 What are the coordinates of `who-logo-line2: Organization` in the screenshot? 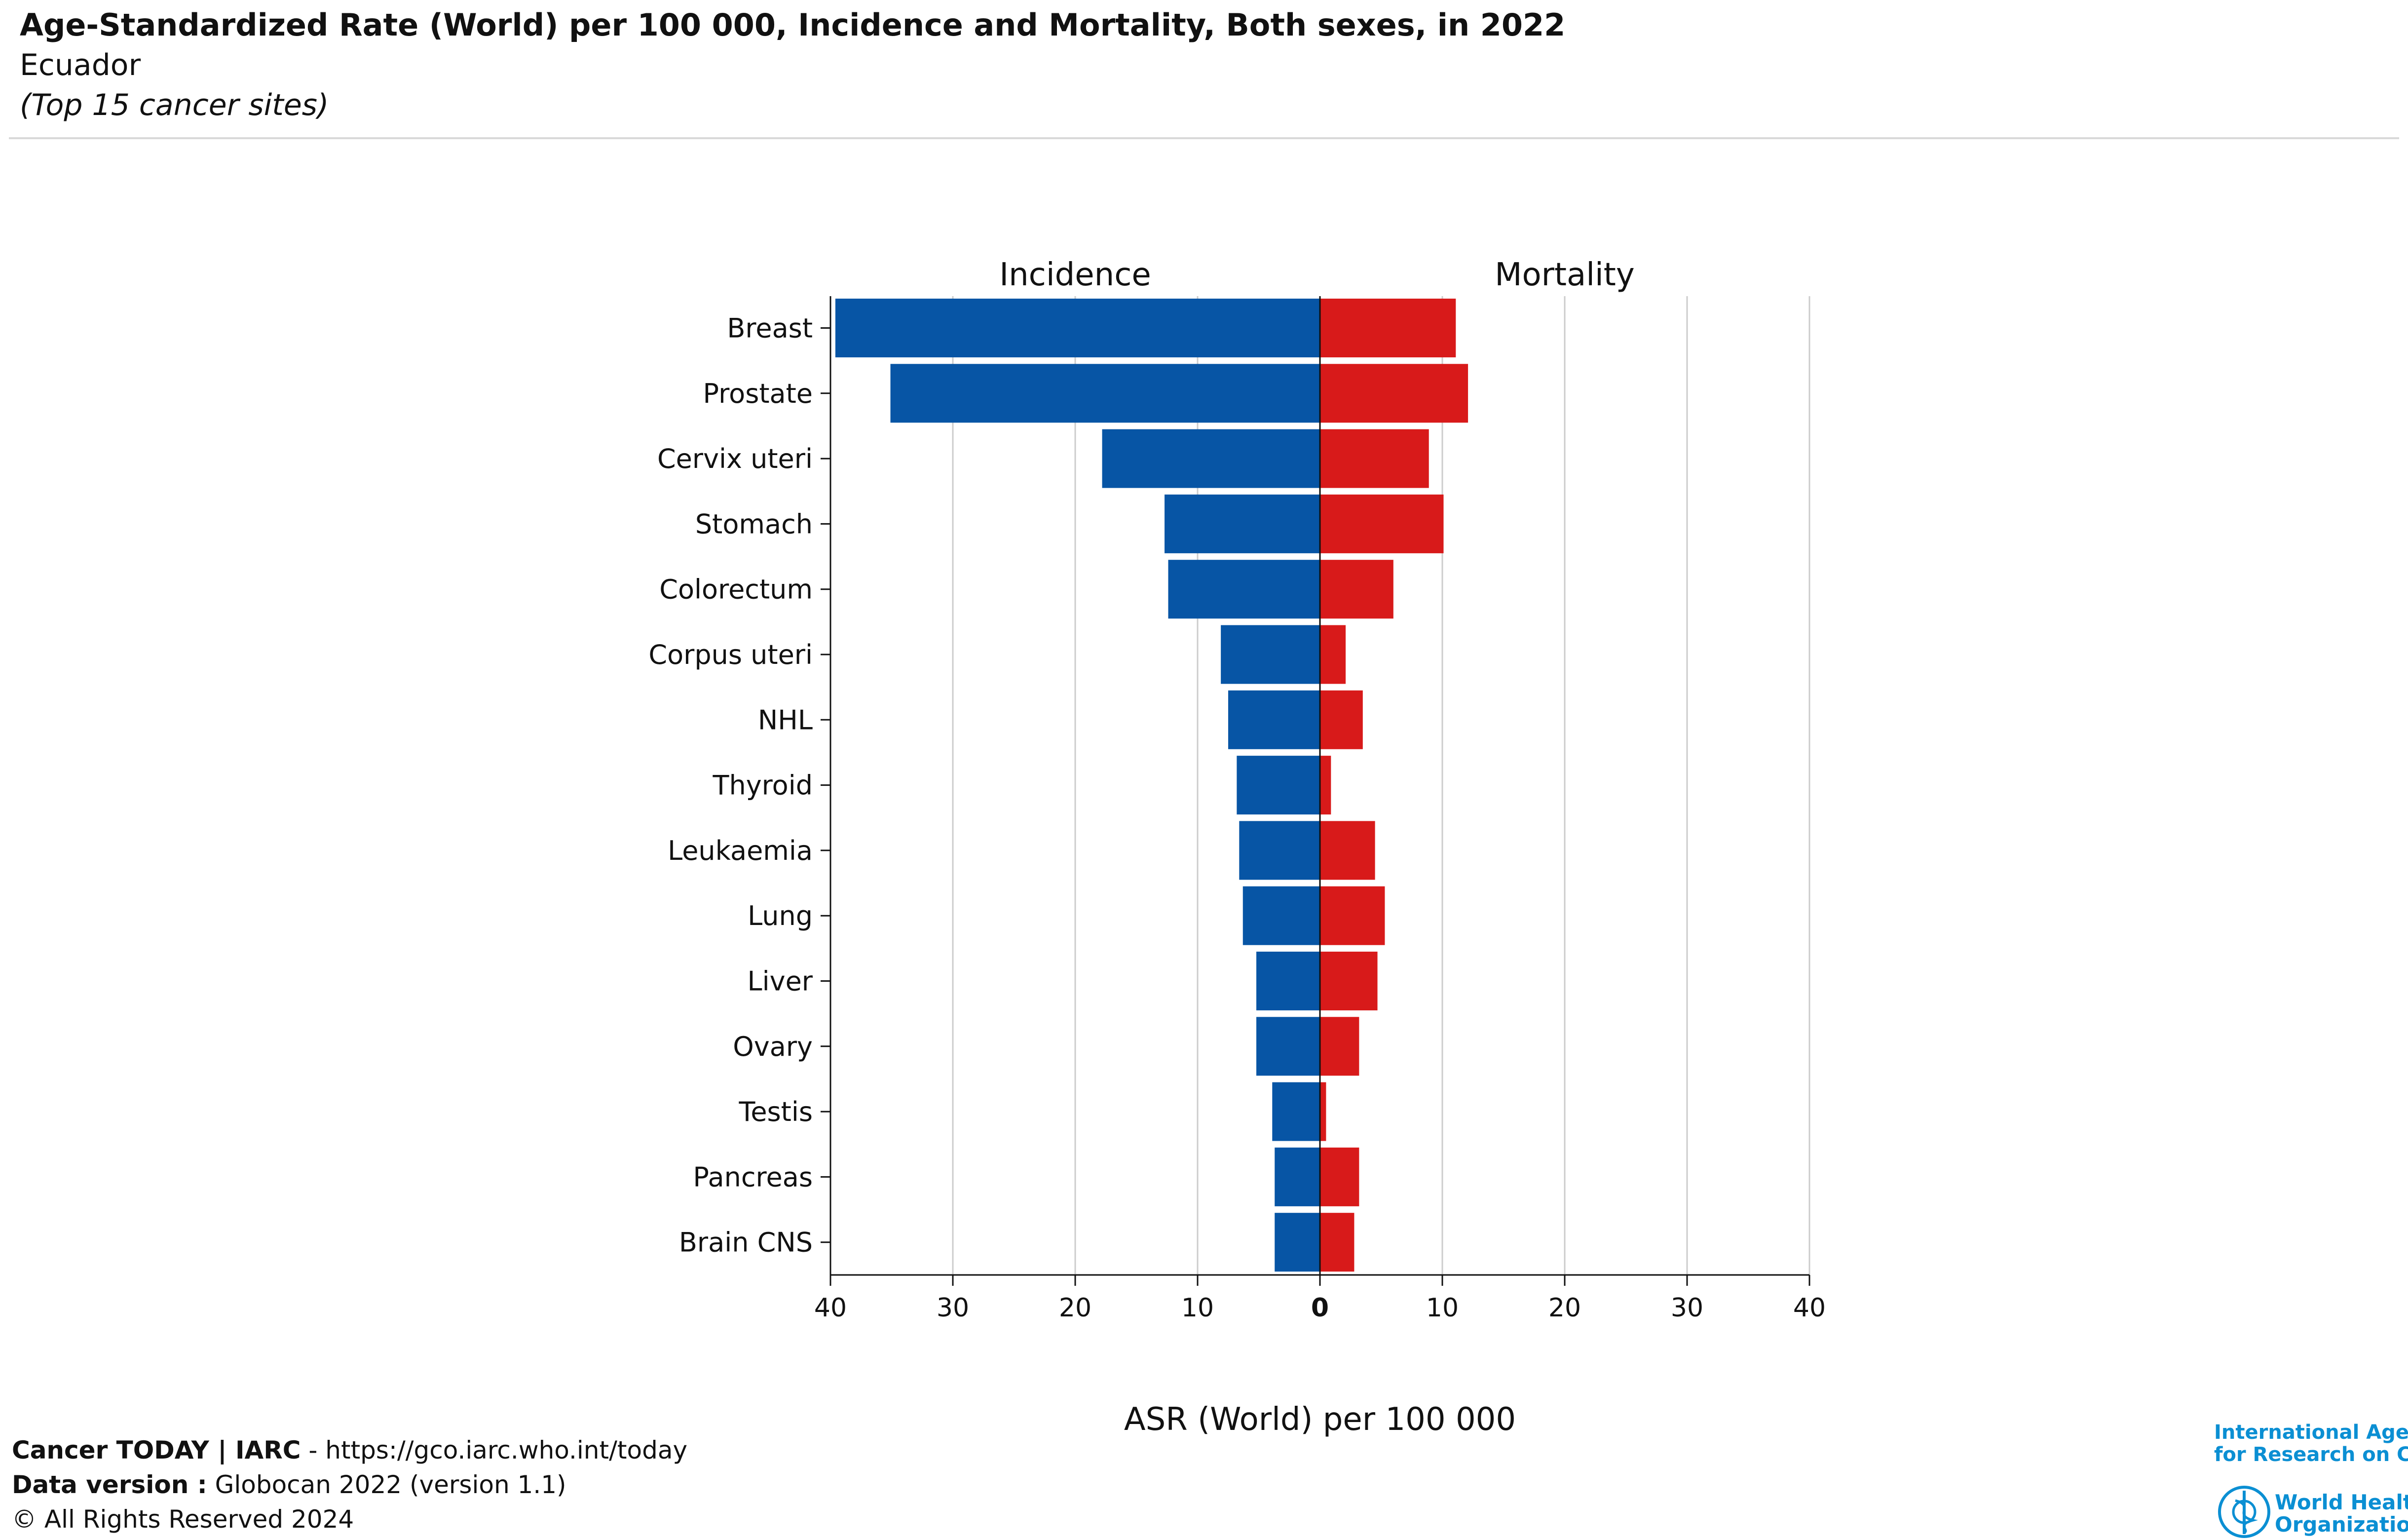 It's located at (2342, 1524).